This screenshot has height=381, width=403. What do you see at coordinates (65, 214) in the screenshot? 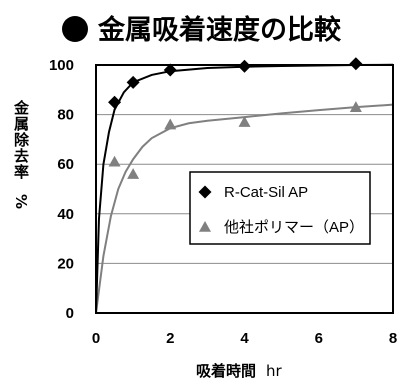
I see `y-tick-label: 40` at bounding box center [65, 214].